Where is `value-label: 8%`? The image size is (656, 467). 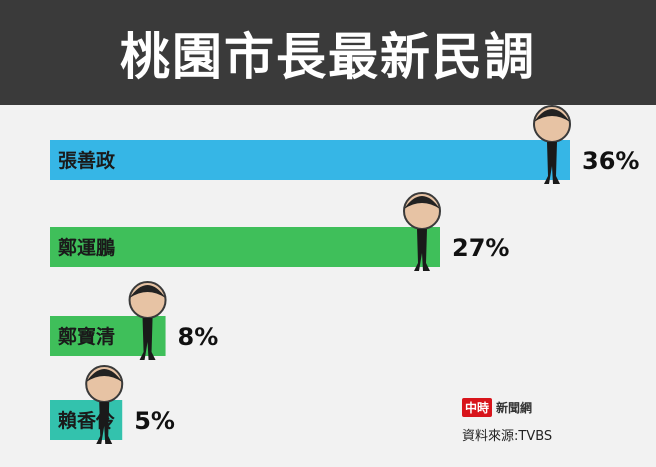 value-label: 8% is located at coordinates (198, 337).